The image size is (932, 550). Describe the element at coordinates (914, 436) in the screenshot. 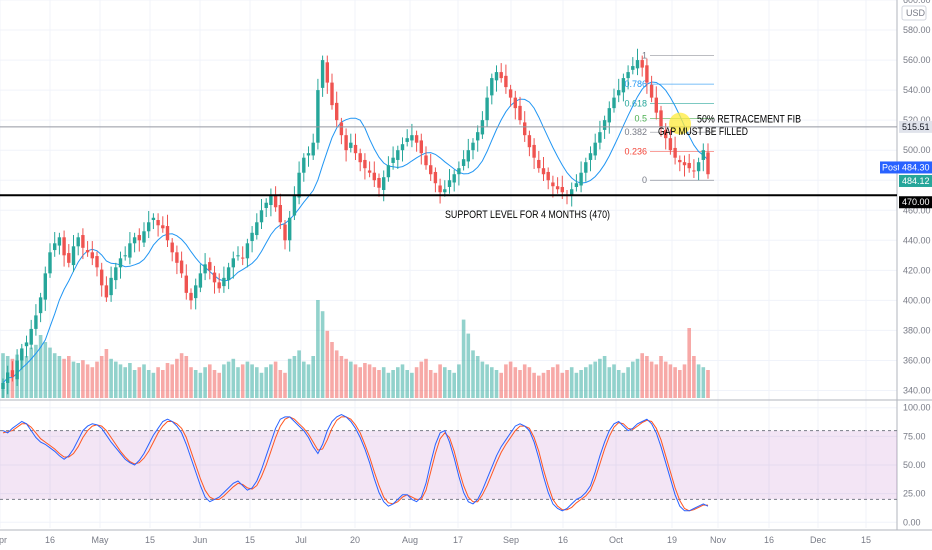

I see `stochastic-tick-label: 75.00` at that location.